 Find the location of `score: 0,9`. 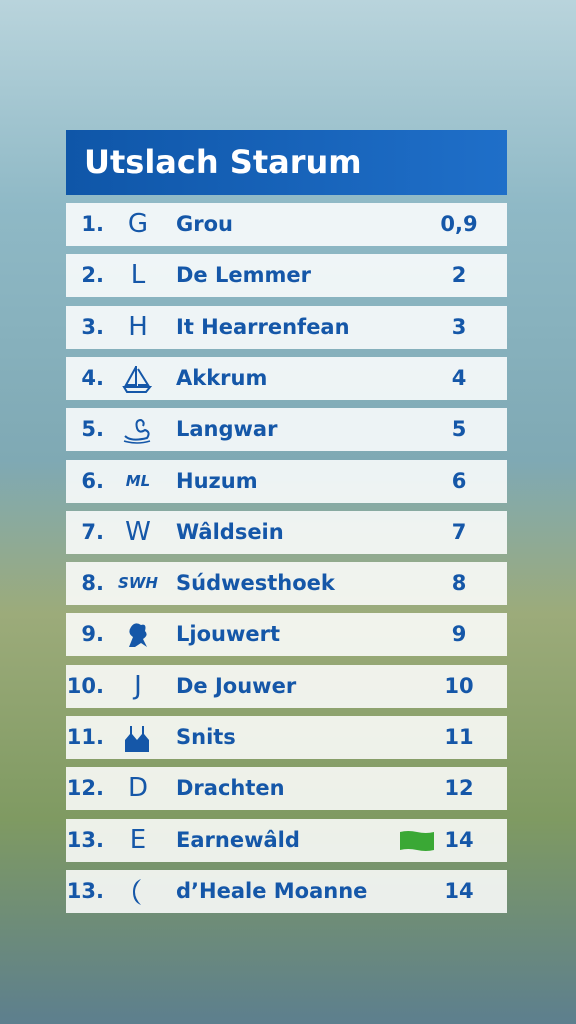

score: 0,9 is located at coordinates (459, 224).